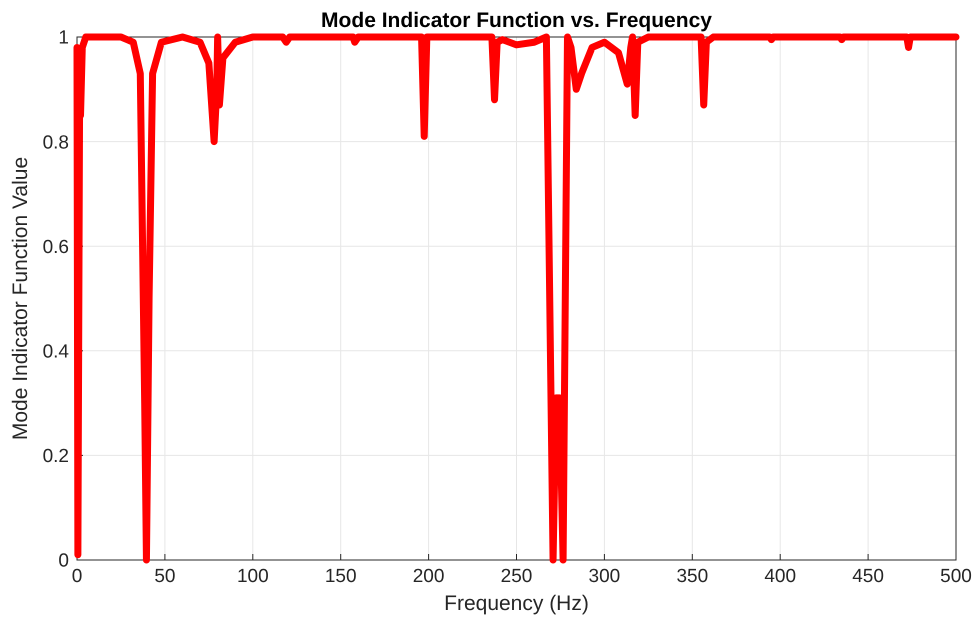 The width and height of the screenshot is (979, 632). I want to click on x-tick-label: 200, so click(428, 576).